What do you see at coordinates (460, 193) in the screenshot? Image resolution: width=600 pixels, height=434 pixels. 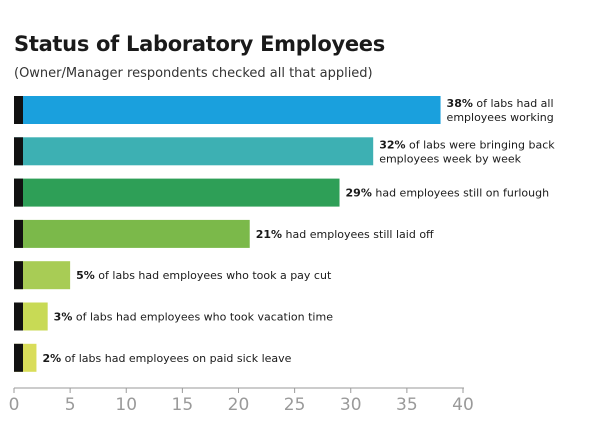 I see `bar-label-text: had employees still on furlough` at bounding box center [460, 193].